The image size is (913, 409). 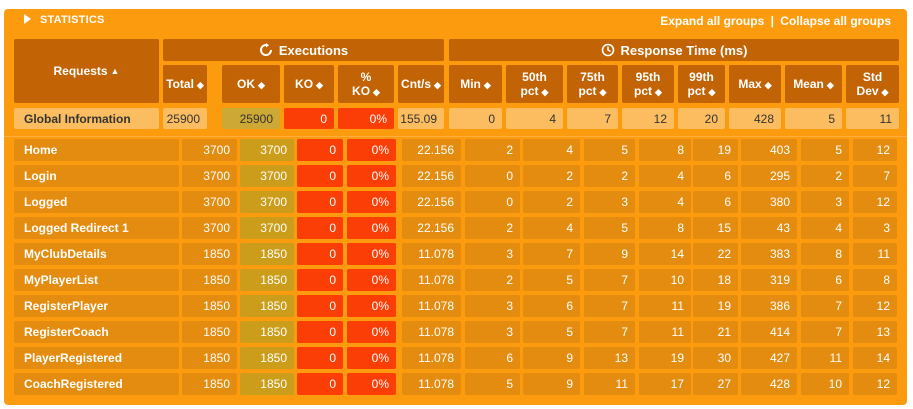 I want to click on request-name-cell: RegisterPlayer, so click(x=96, y=306).